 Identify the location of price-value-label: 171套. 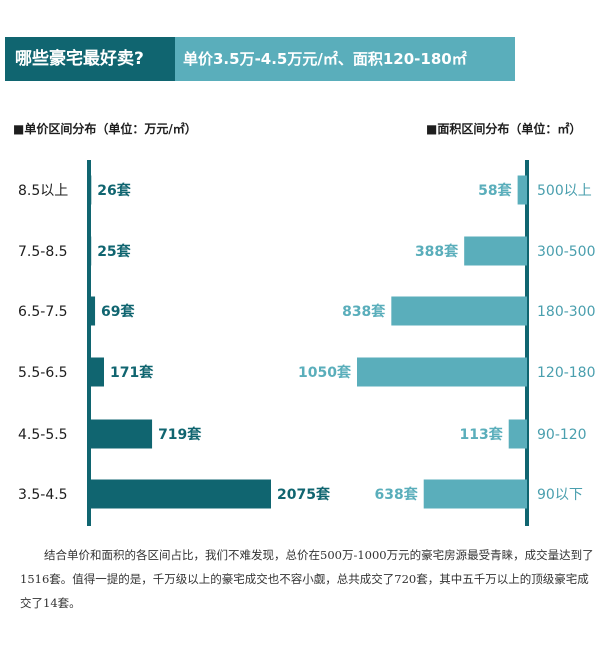
(131, 372).